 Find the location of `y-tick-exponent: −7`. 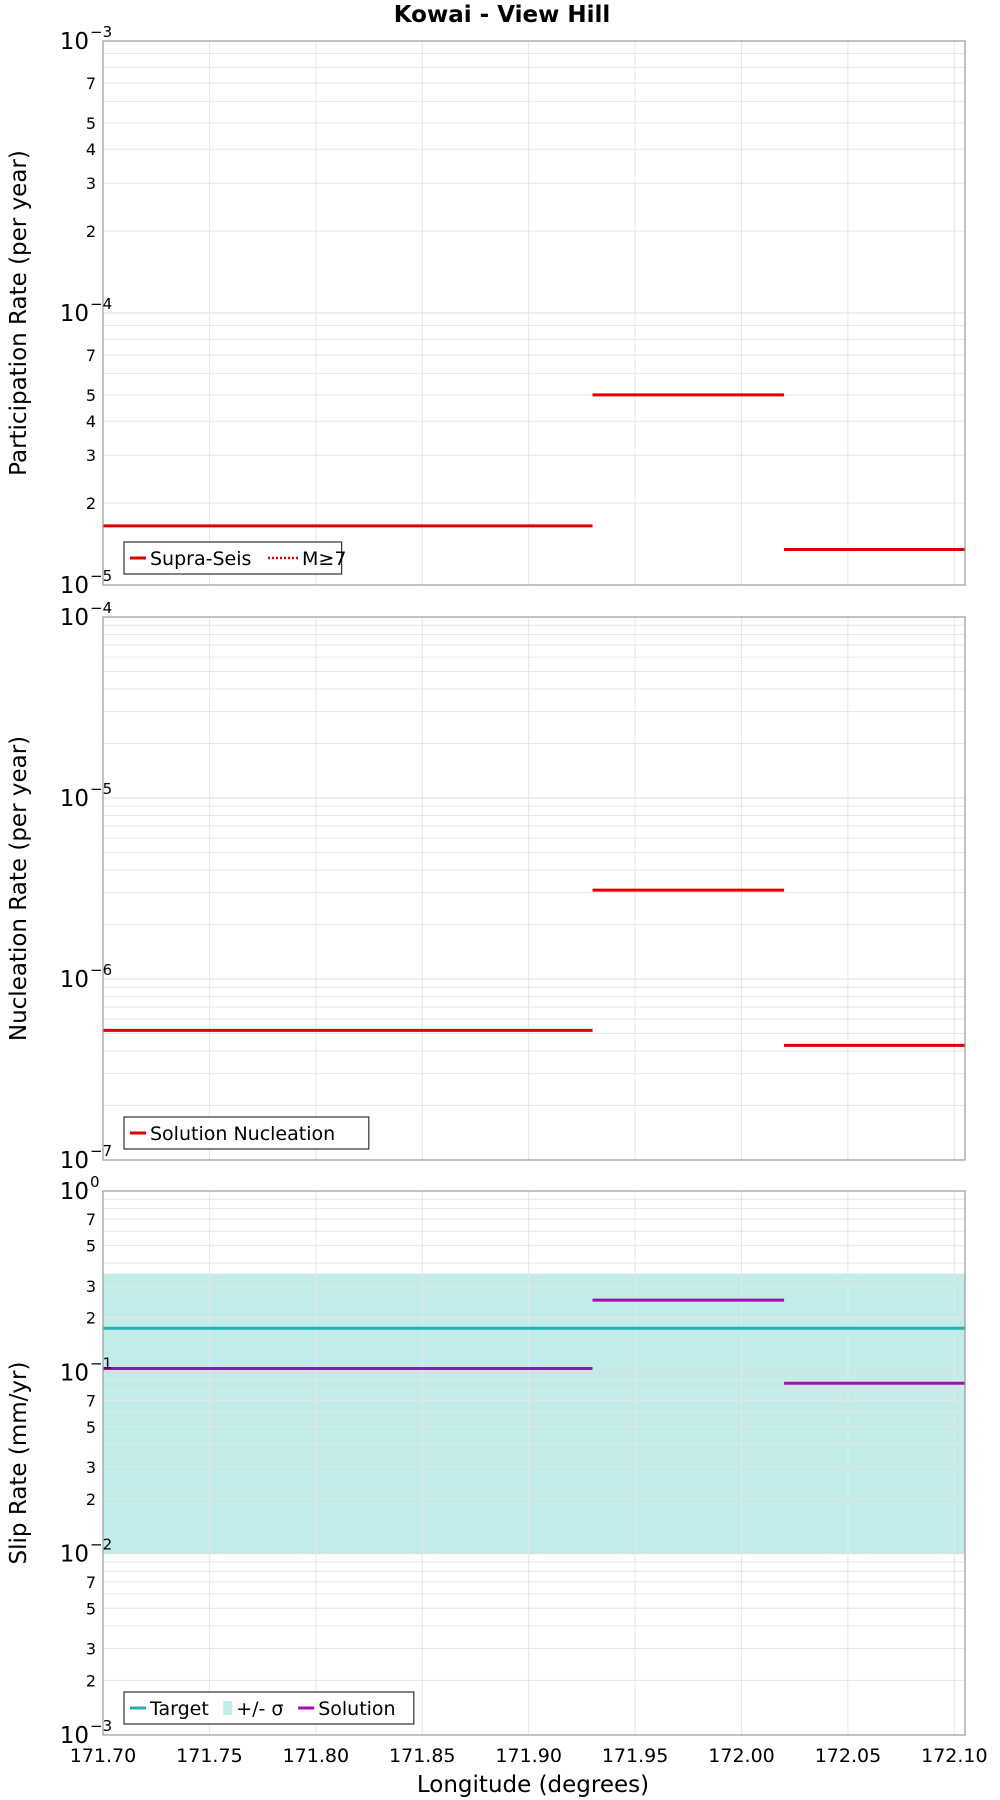

y-tick-exponent: −7 is located at coordinates (101, 1151).